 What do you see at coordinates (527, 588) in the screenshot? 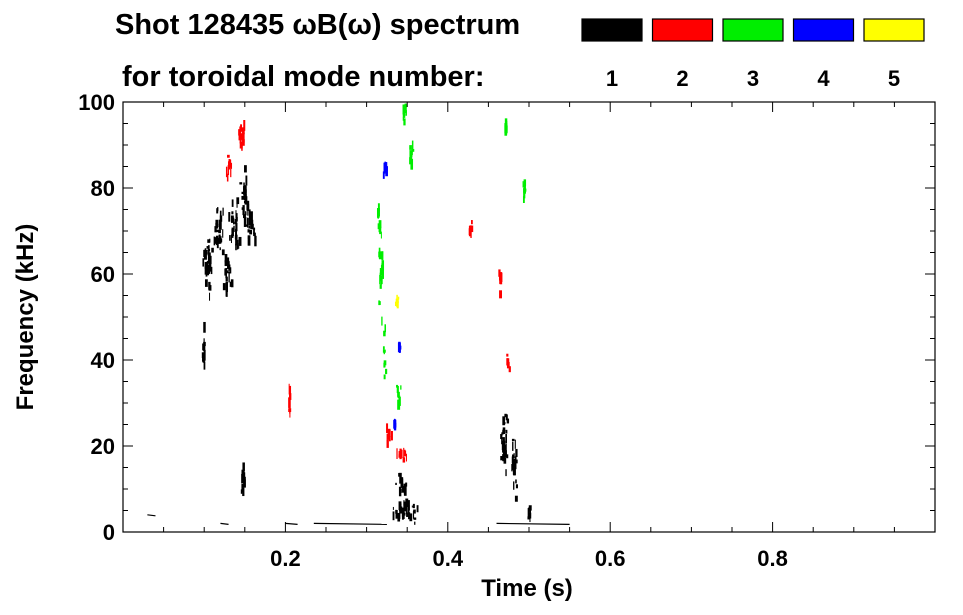
I see `x-axis-label: Time (s)` at bounding box center [527, 588].